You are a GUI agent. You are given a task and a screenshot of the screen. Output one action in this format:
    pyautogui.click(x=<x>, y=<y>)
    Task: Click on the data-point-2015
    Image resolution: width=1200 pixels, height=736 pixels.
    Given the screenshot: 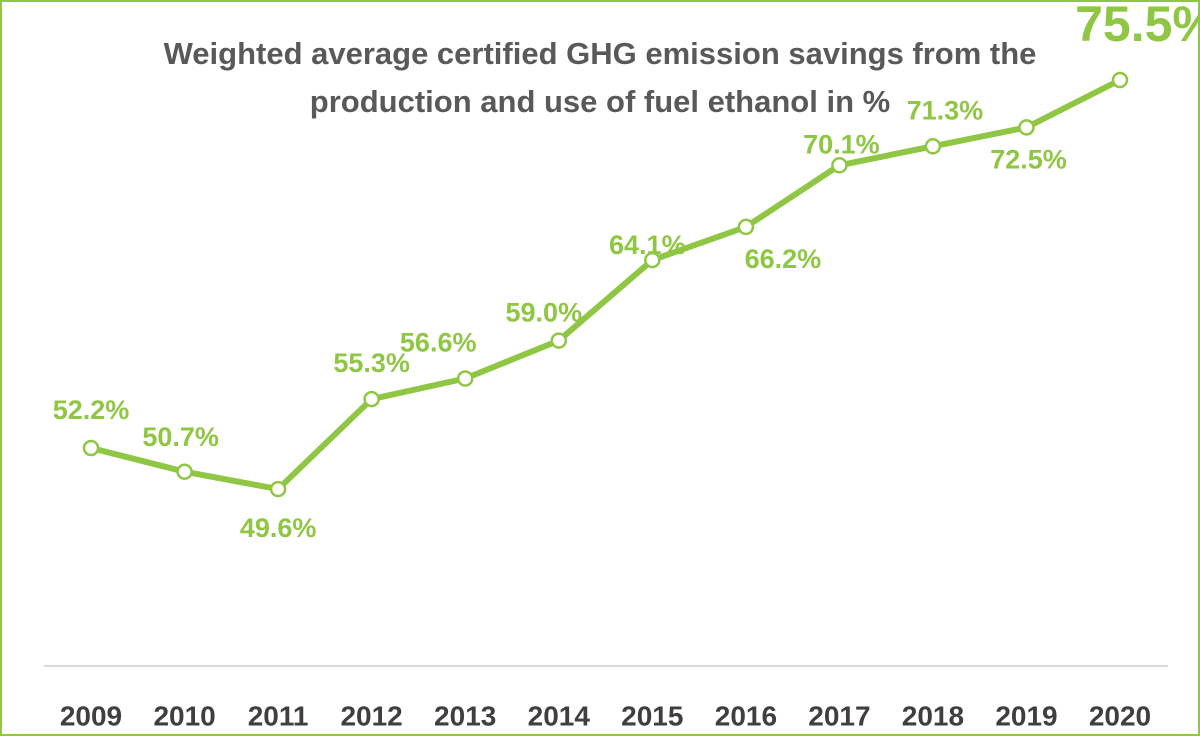 What is the action you would take?
    pyautogui.click(x=652, y=260)
    